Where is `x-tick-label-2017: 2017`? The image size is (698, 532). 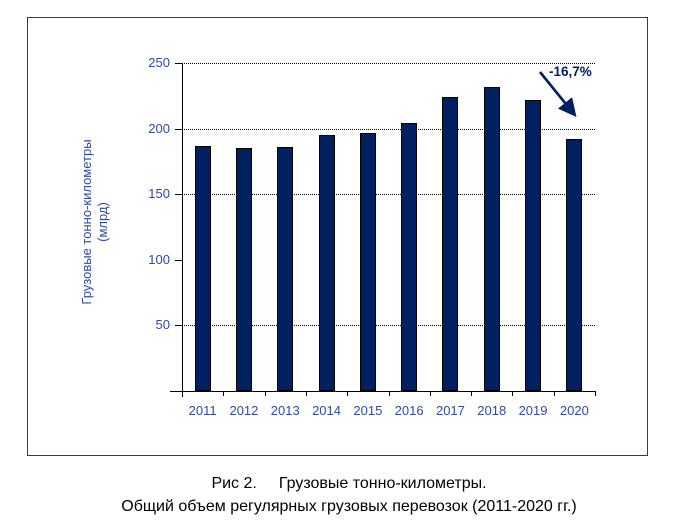 x-tick-label-2017: 2017 is located at coordinates (450, 410).